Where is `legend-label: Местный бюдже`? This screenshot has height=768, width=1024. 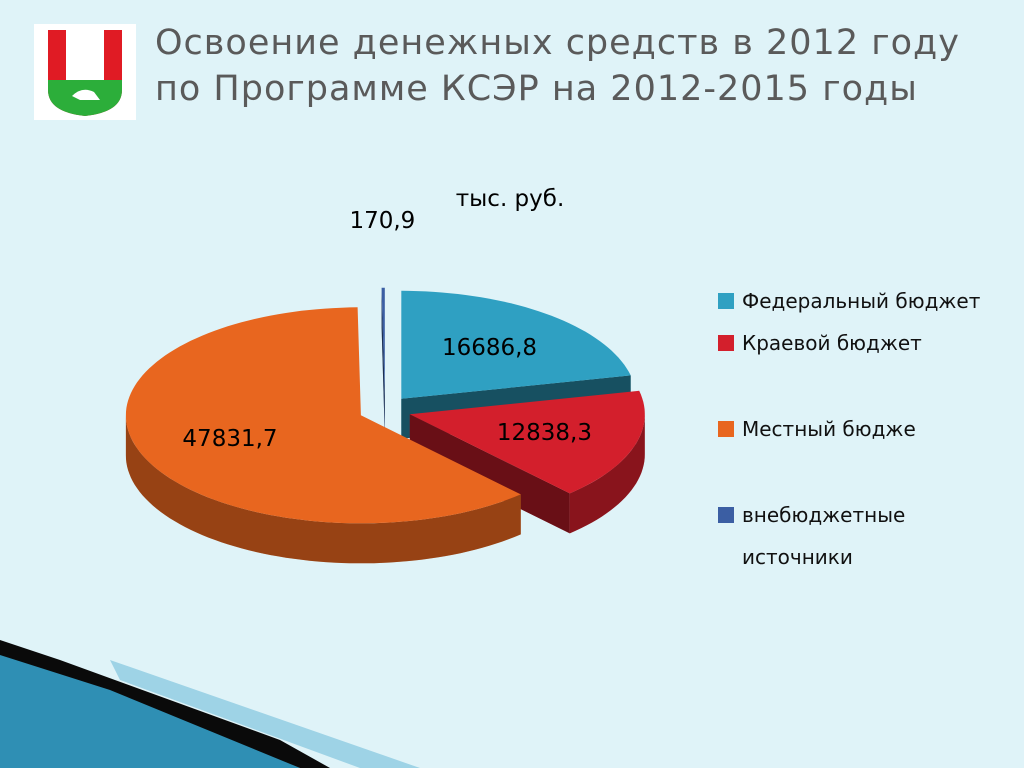 legend-label: Местный бюдже is located at coordinates (829, 429).